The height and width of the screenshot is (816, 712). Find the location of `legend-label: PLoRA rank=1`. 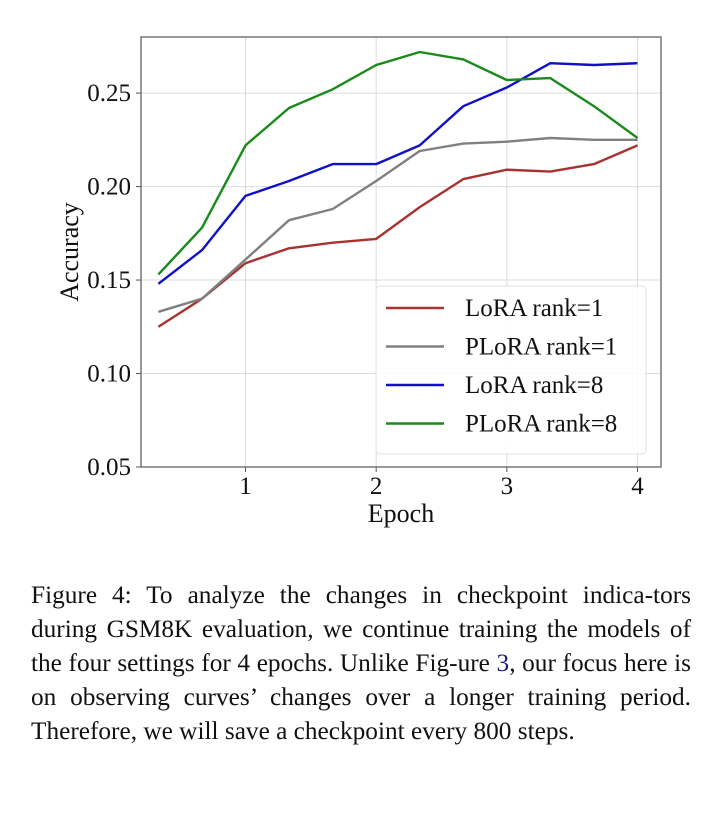

legend-label: PLoRA rank=1 is located at coordinates (541, 347).